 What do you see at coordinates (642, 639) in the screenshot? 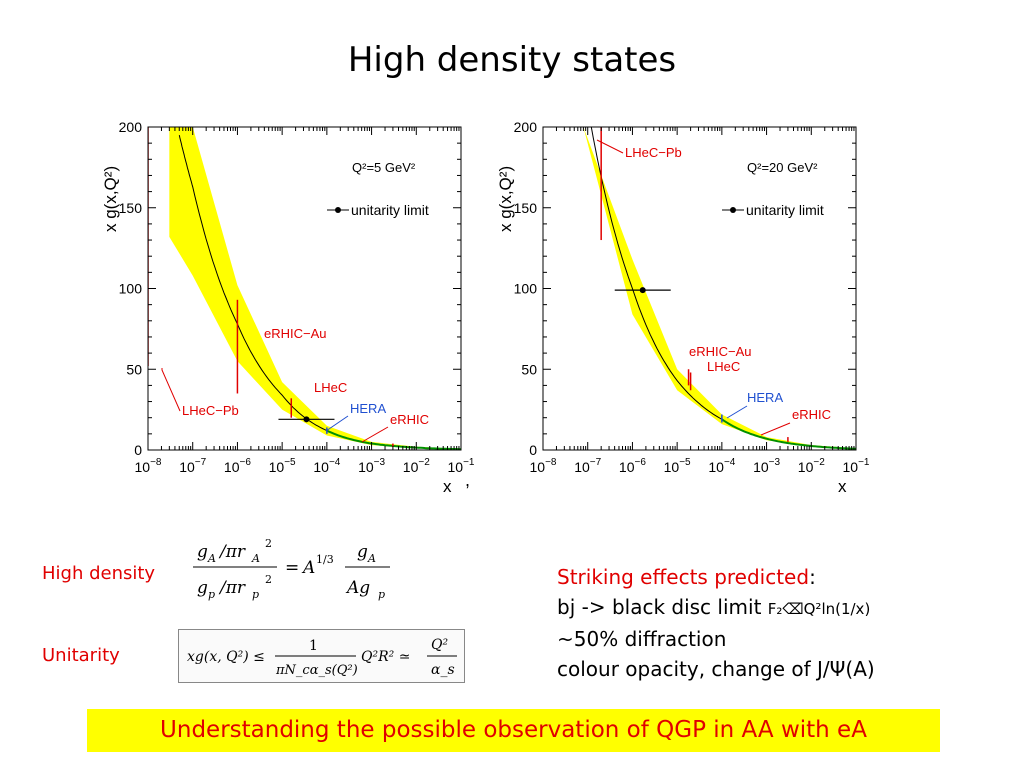
I see `prediction-line-2: ~50% diffraction` at bounding box center [642, 639].